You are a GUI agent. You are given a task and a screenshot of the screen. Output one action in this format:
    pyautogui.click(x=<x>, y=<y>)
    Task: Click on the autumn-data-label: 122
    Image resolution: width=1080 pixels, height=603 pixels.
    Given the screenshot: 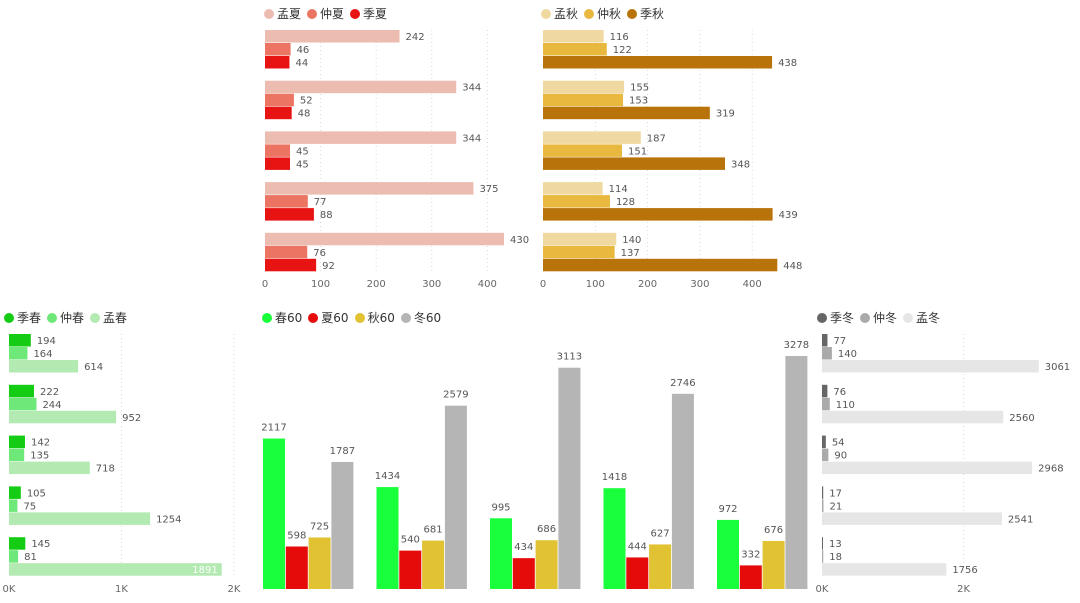 What is the action you would take?
    pyautogui.click(x=622, y=50)
    